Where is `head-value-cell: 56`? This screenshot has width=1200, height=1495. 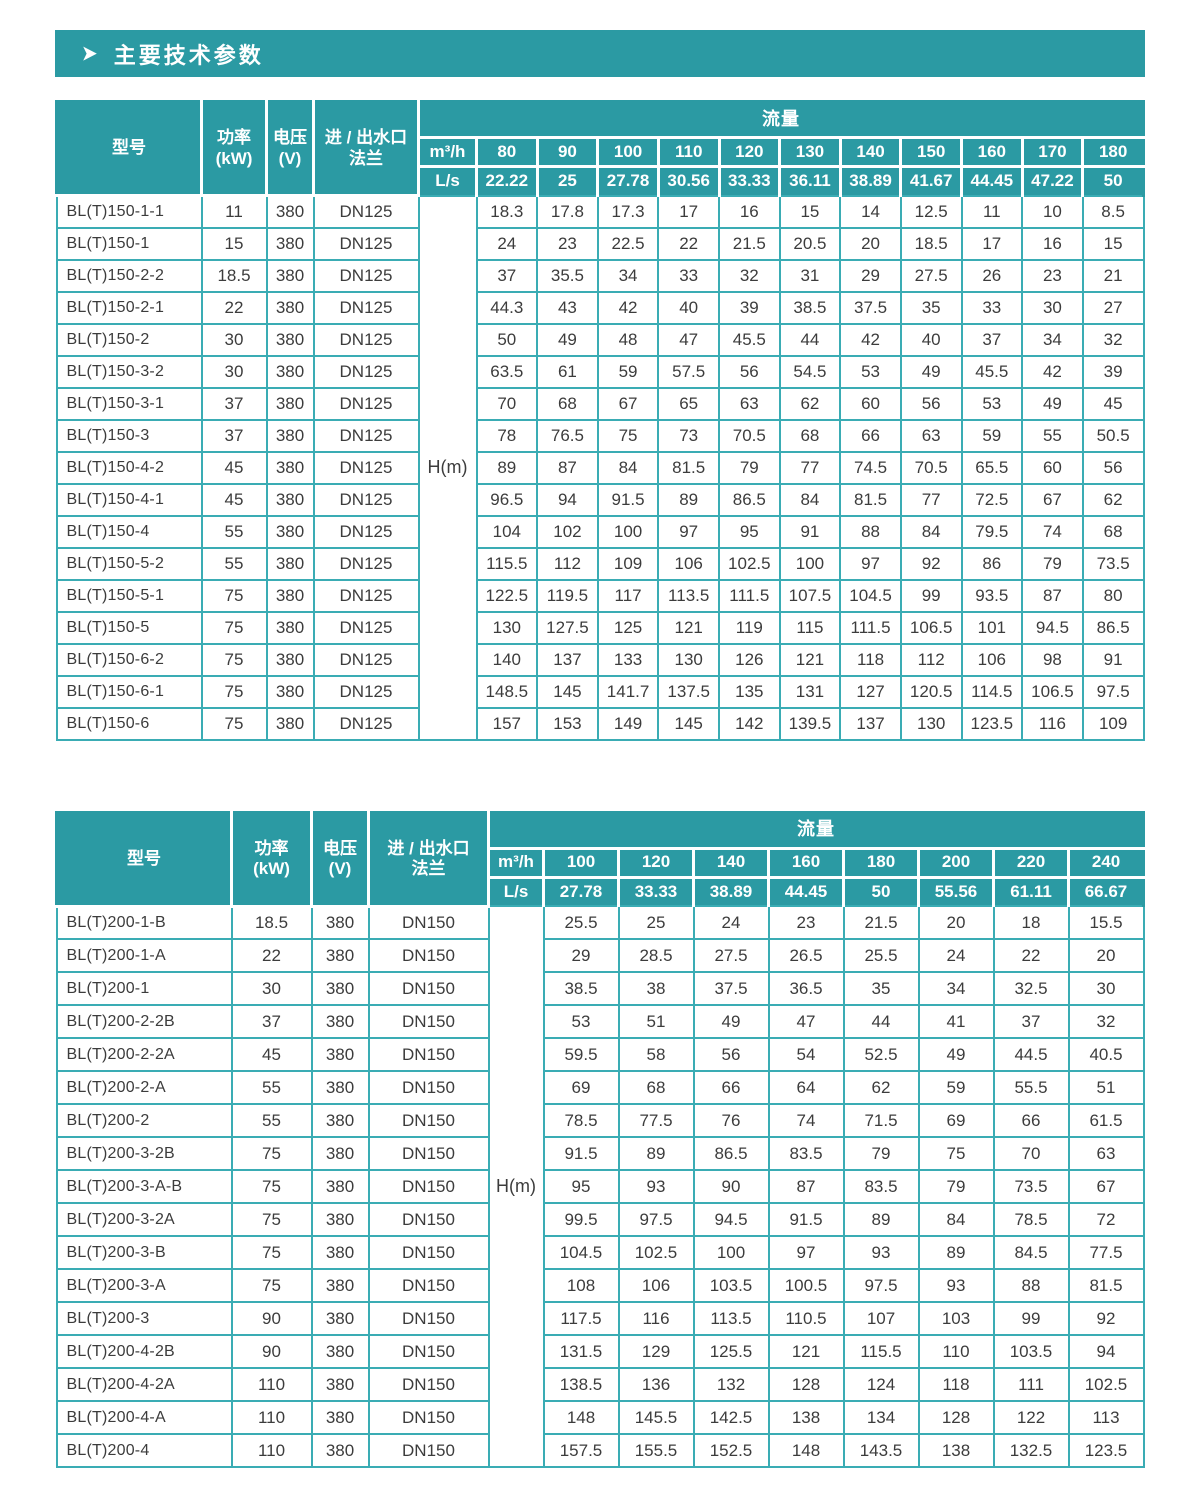
head-value-cell: 56 is located at coordinates (749, 371).